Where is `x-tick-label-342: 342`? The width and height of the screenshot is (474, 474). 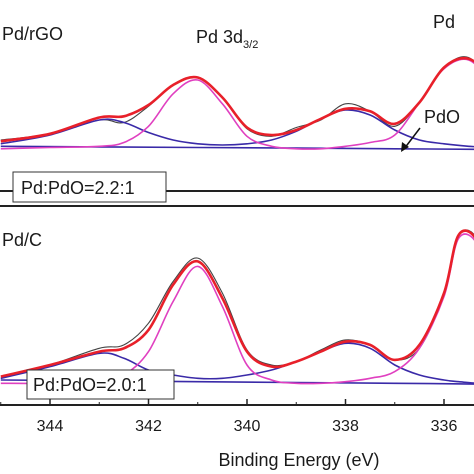
x-tick-label-342: 342 is located at coordinates (148, 426).